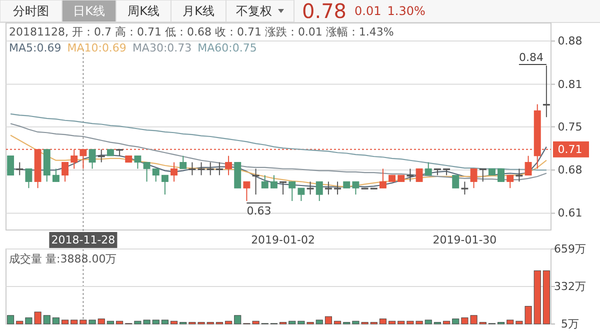 The image size is (600, 332). I want to click on ref-line-label: 0.71, so click(570, 149).